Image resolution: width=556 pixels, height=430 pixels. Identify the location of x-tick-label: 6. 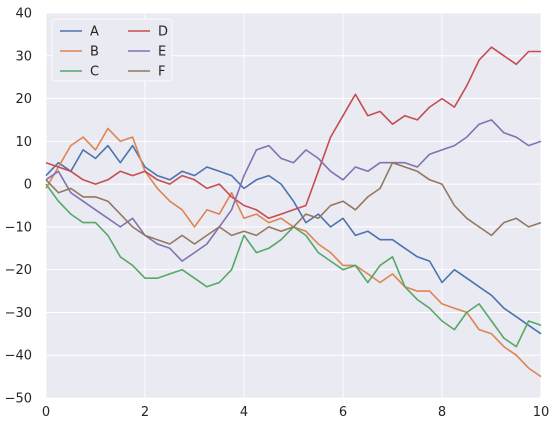
(343, 412).